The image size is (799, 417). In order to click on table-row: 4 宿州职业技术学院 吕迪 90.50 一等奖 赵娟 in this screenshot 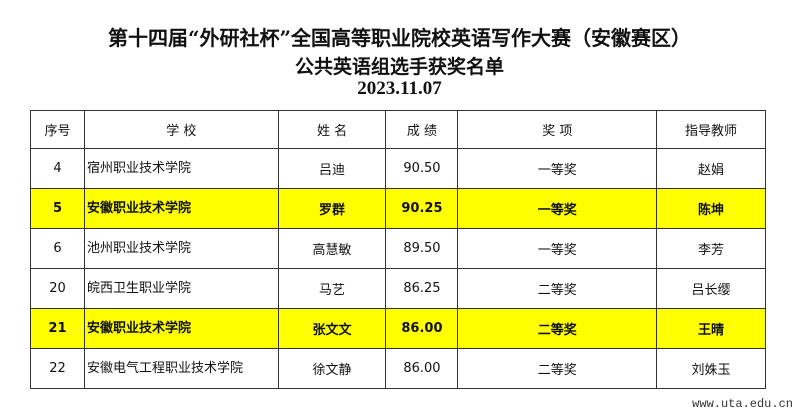, I will do `click(398, 168)`.